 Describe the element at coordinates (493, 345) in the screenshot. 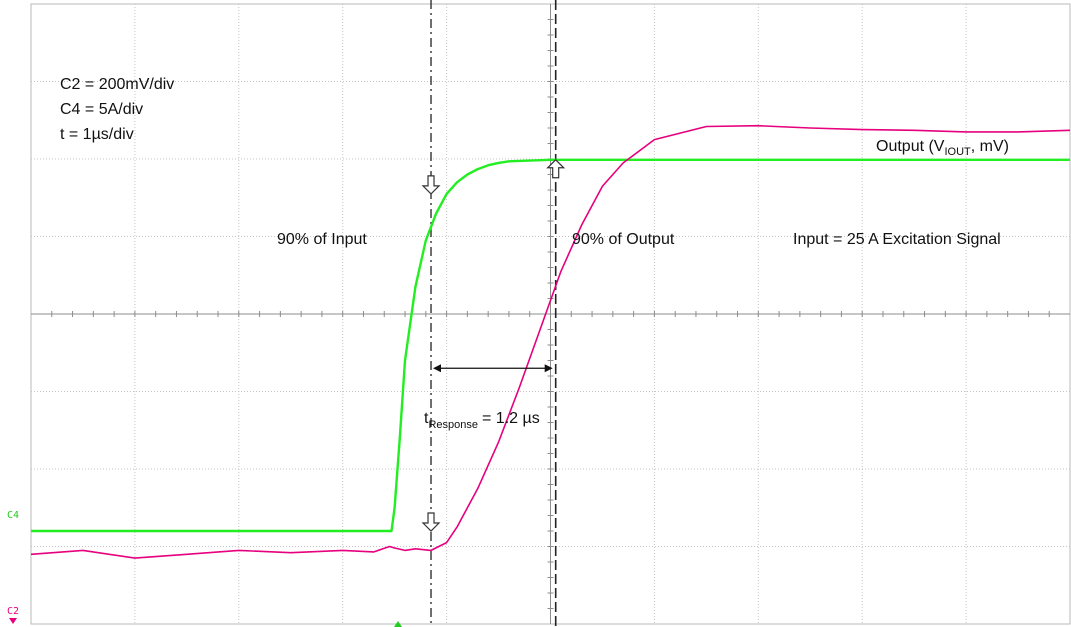

I see `event-markers` at that location.